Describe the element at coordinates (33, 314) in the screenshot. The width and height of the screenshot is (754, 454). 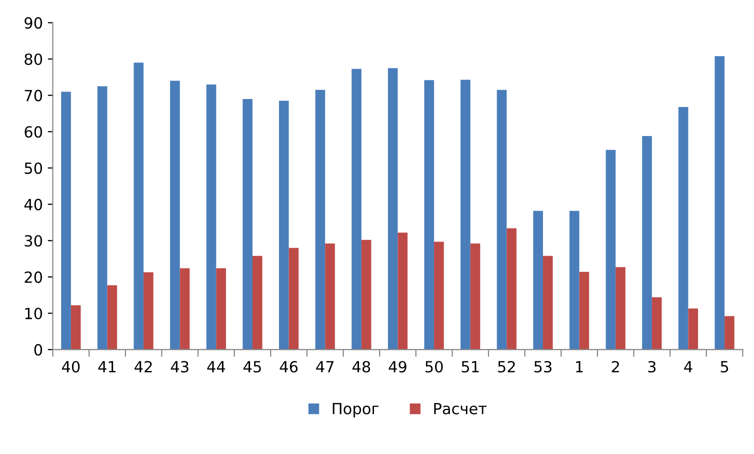
I see `y-tick-label: 10` at that location.